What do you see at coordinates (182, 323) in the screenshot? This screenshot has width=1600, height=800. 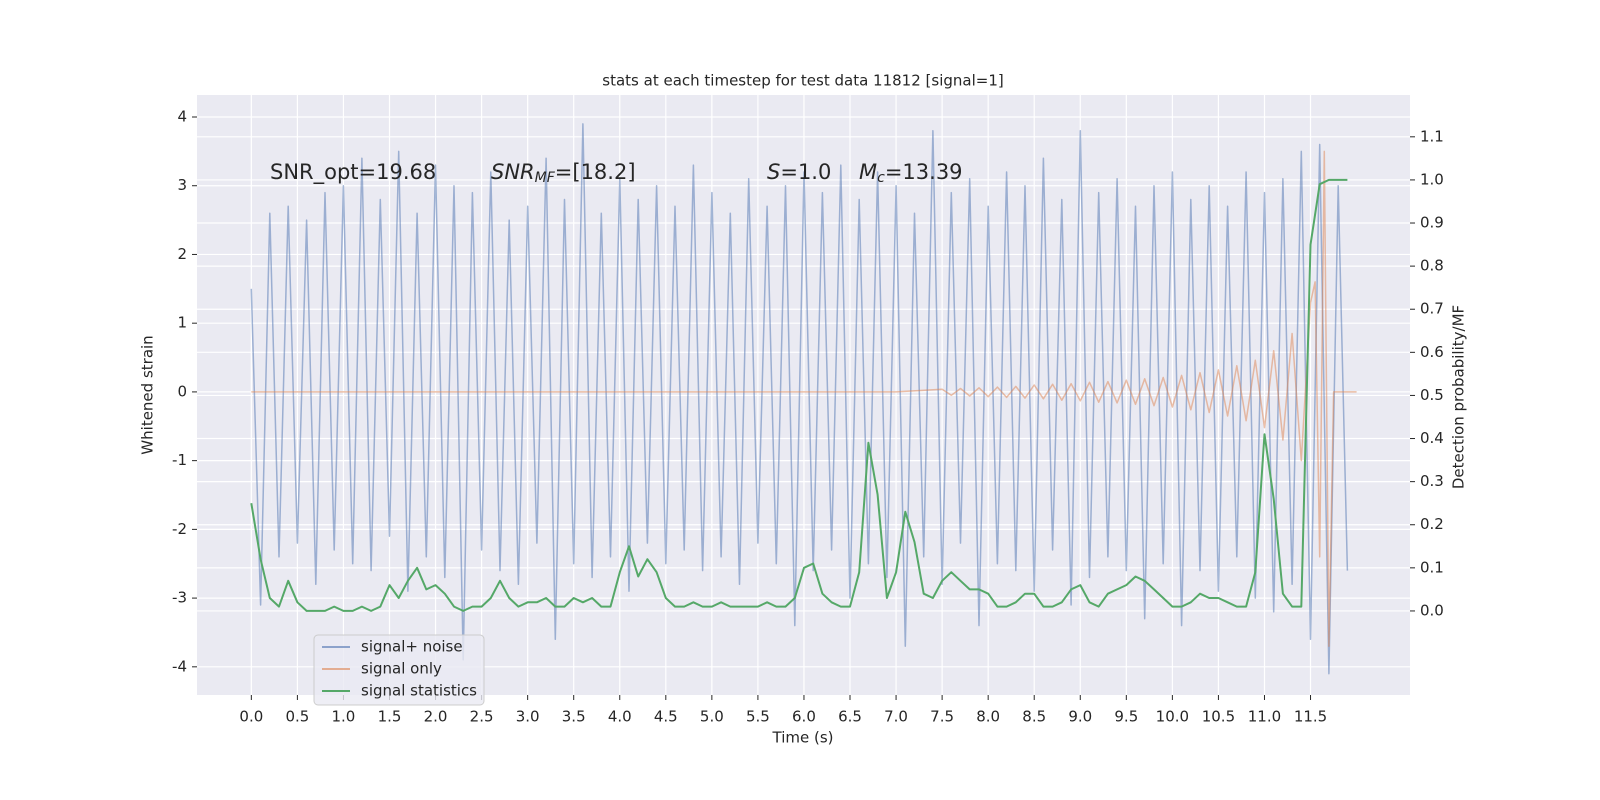 I see `y-tick-label: 1` at bounding box center [182, 323].